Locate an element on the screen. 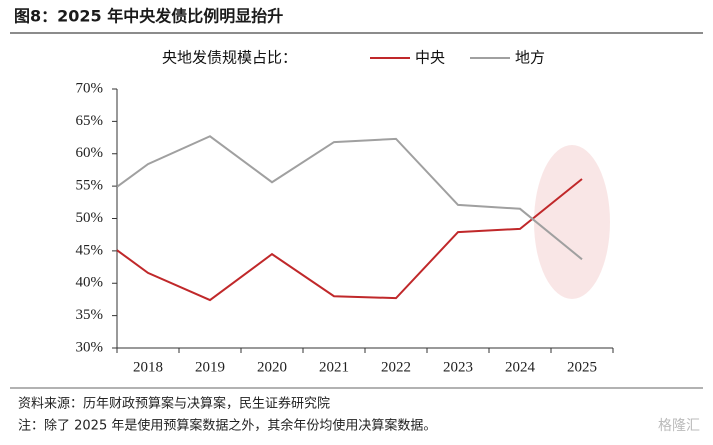 The height and width of the screenshot is (445, 713). legend-title: 央地发债规模占比： is located at coordinates (229, 58).